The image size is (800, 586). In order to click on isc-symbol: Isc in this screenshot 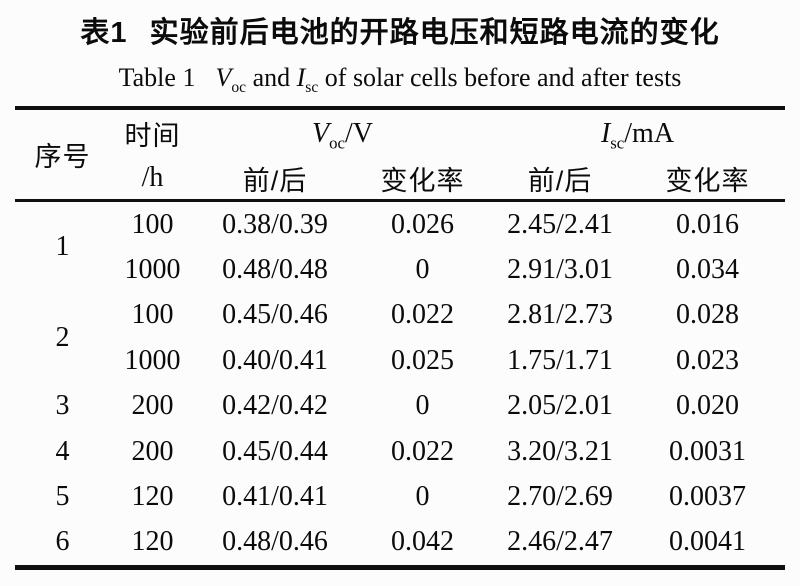, I will do `click(307, 79)`.